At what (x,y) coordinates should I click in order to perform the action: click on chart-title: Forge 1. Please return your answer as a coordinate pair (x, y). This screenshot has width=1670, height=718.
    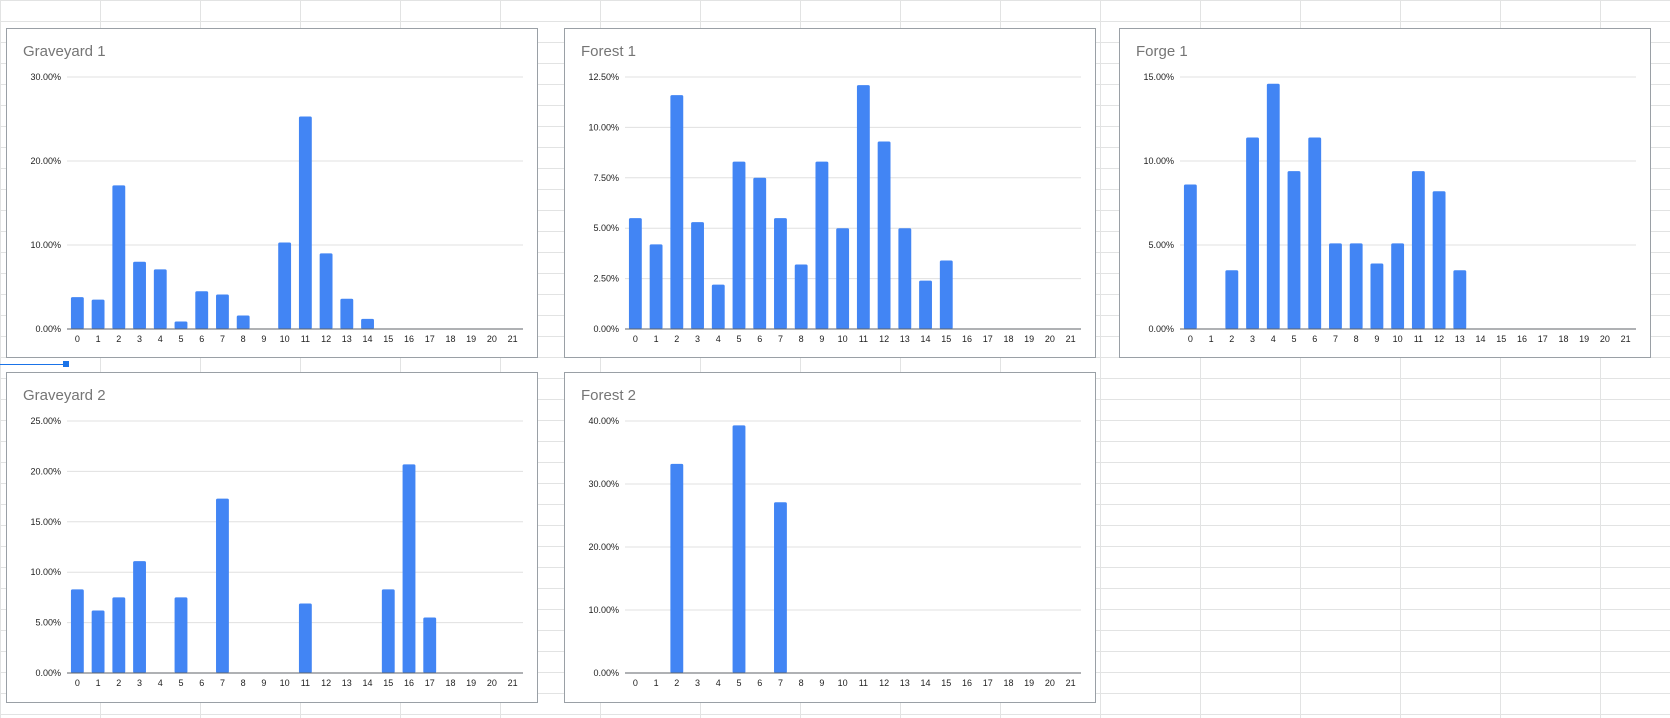
    Looking at the image, I should click on (1162, 51).